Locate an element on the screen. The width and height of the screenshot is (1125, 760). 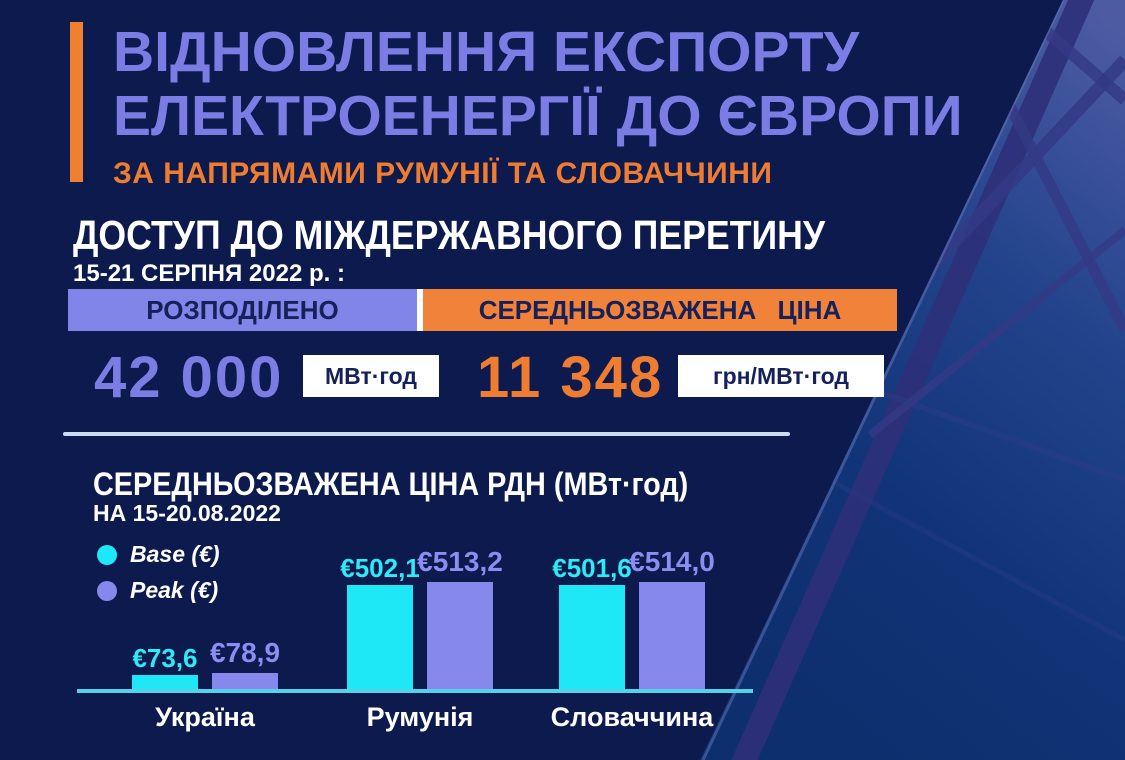
base-value-label-Україна: €73,6 is located at coordinates (165, 658).